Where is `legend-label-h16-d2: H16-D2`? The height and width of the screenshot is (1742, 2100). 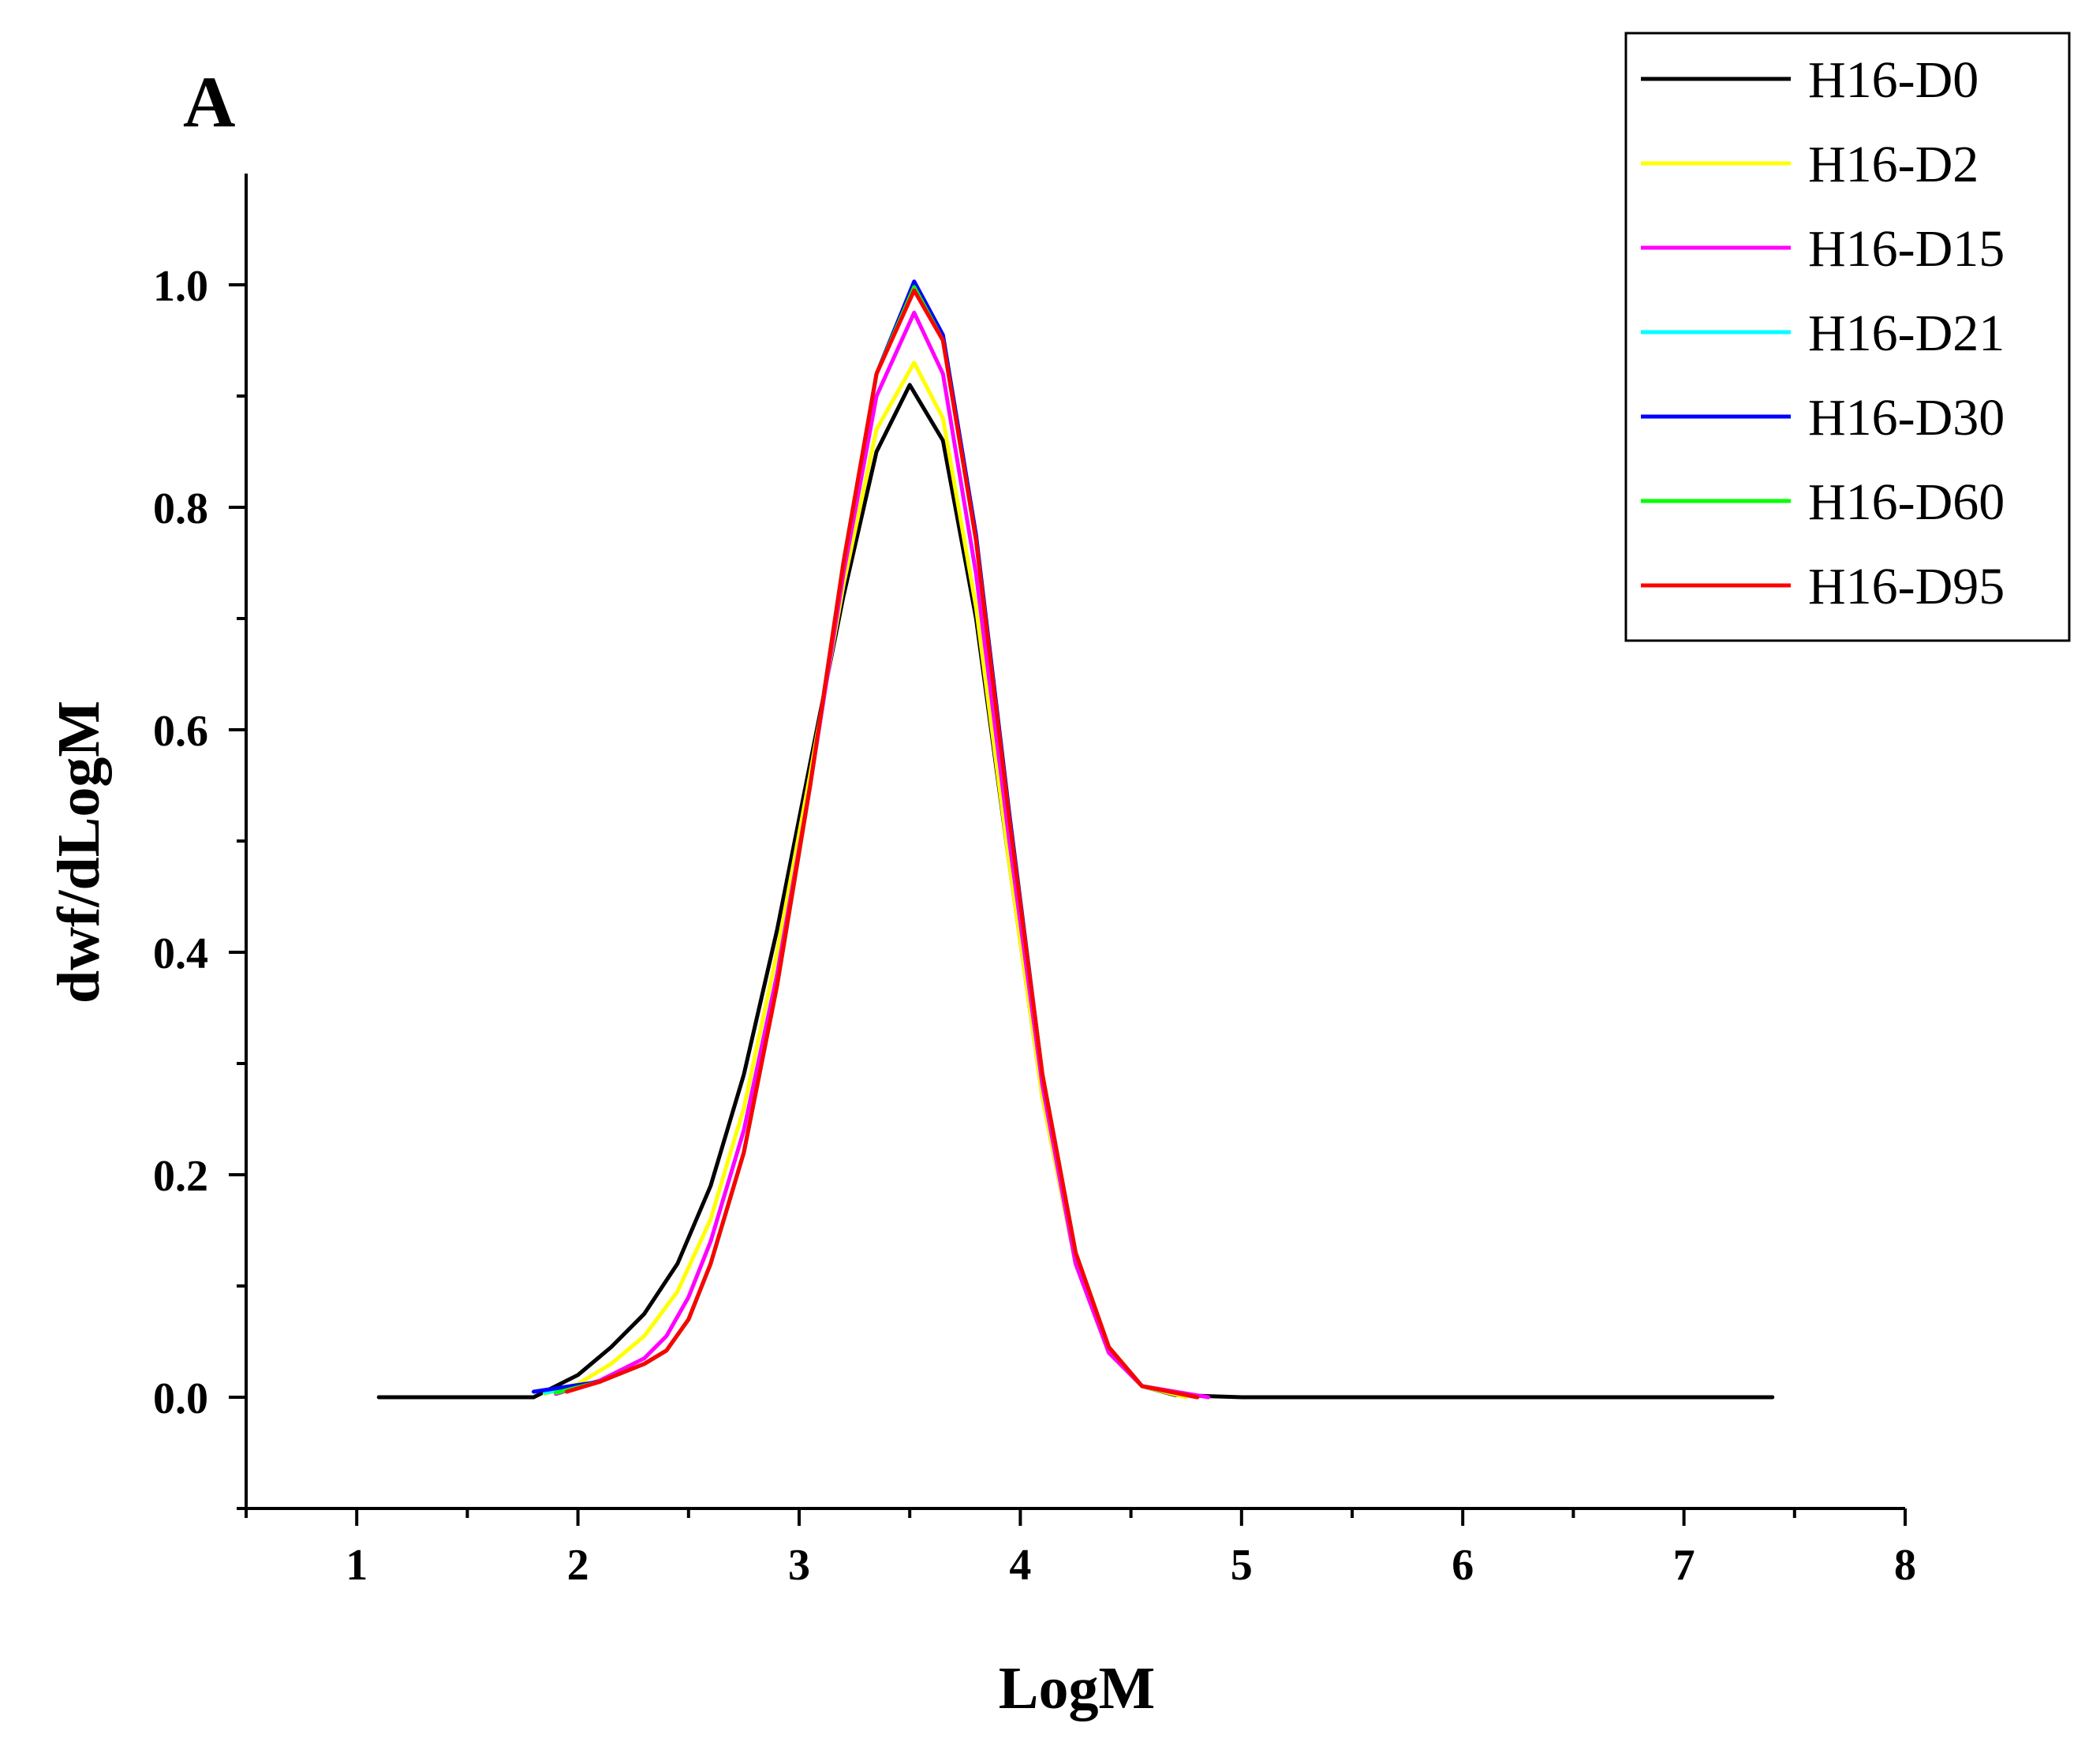
legend-label-h16-d2: H16-D2 is located at coordinates (1893, 164).